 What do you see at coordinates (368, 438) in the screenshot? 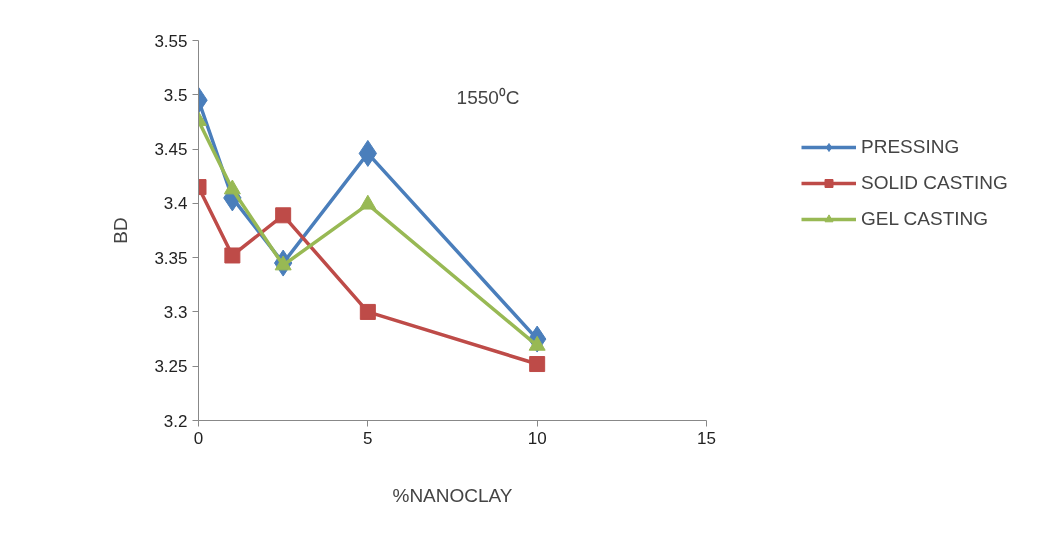
I see `x-tick-label: 5` at bounding box center [368, 438].